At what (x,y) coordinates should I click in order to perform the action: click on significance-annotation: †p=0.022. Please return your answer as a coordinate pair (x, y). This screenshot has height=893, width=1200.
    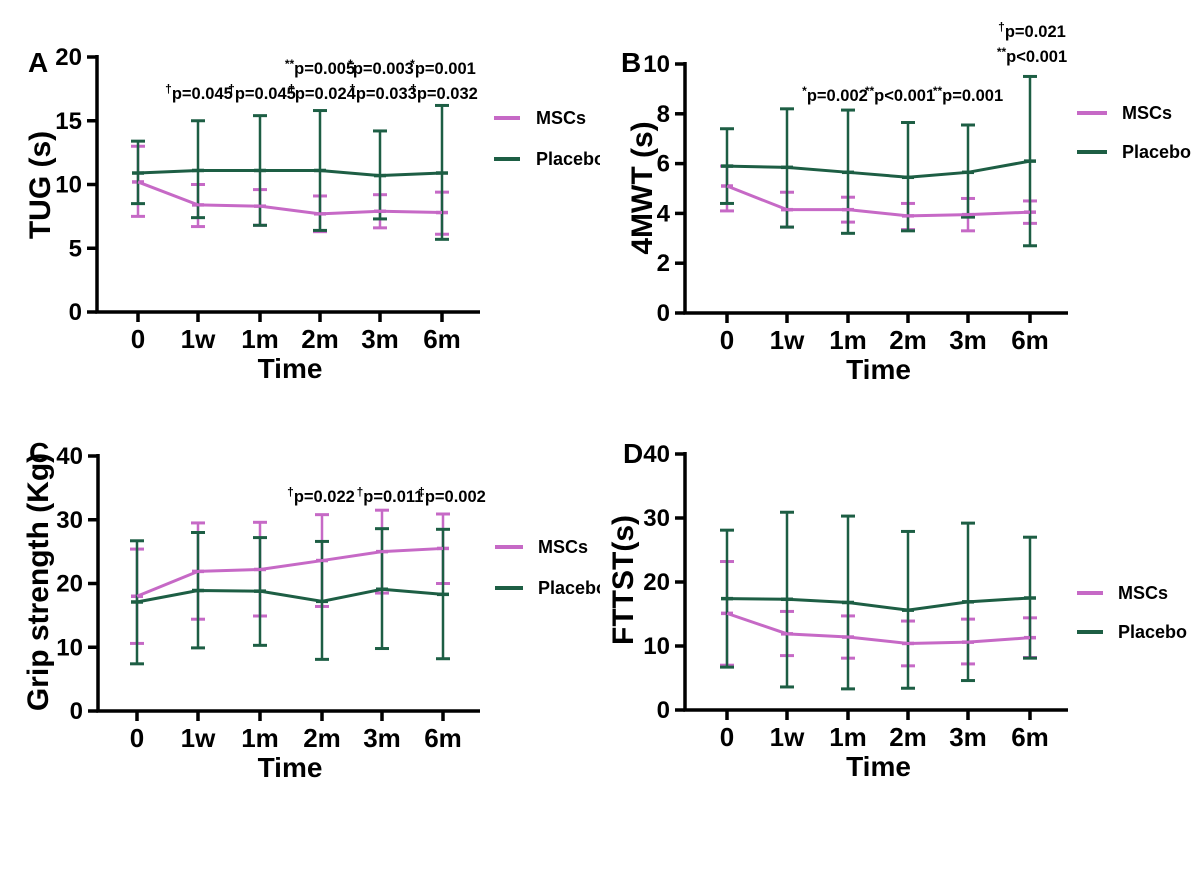
    Looking at the image, I should click on (321, 495).